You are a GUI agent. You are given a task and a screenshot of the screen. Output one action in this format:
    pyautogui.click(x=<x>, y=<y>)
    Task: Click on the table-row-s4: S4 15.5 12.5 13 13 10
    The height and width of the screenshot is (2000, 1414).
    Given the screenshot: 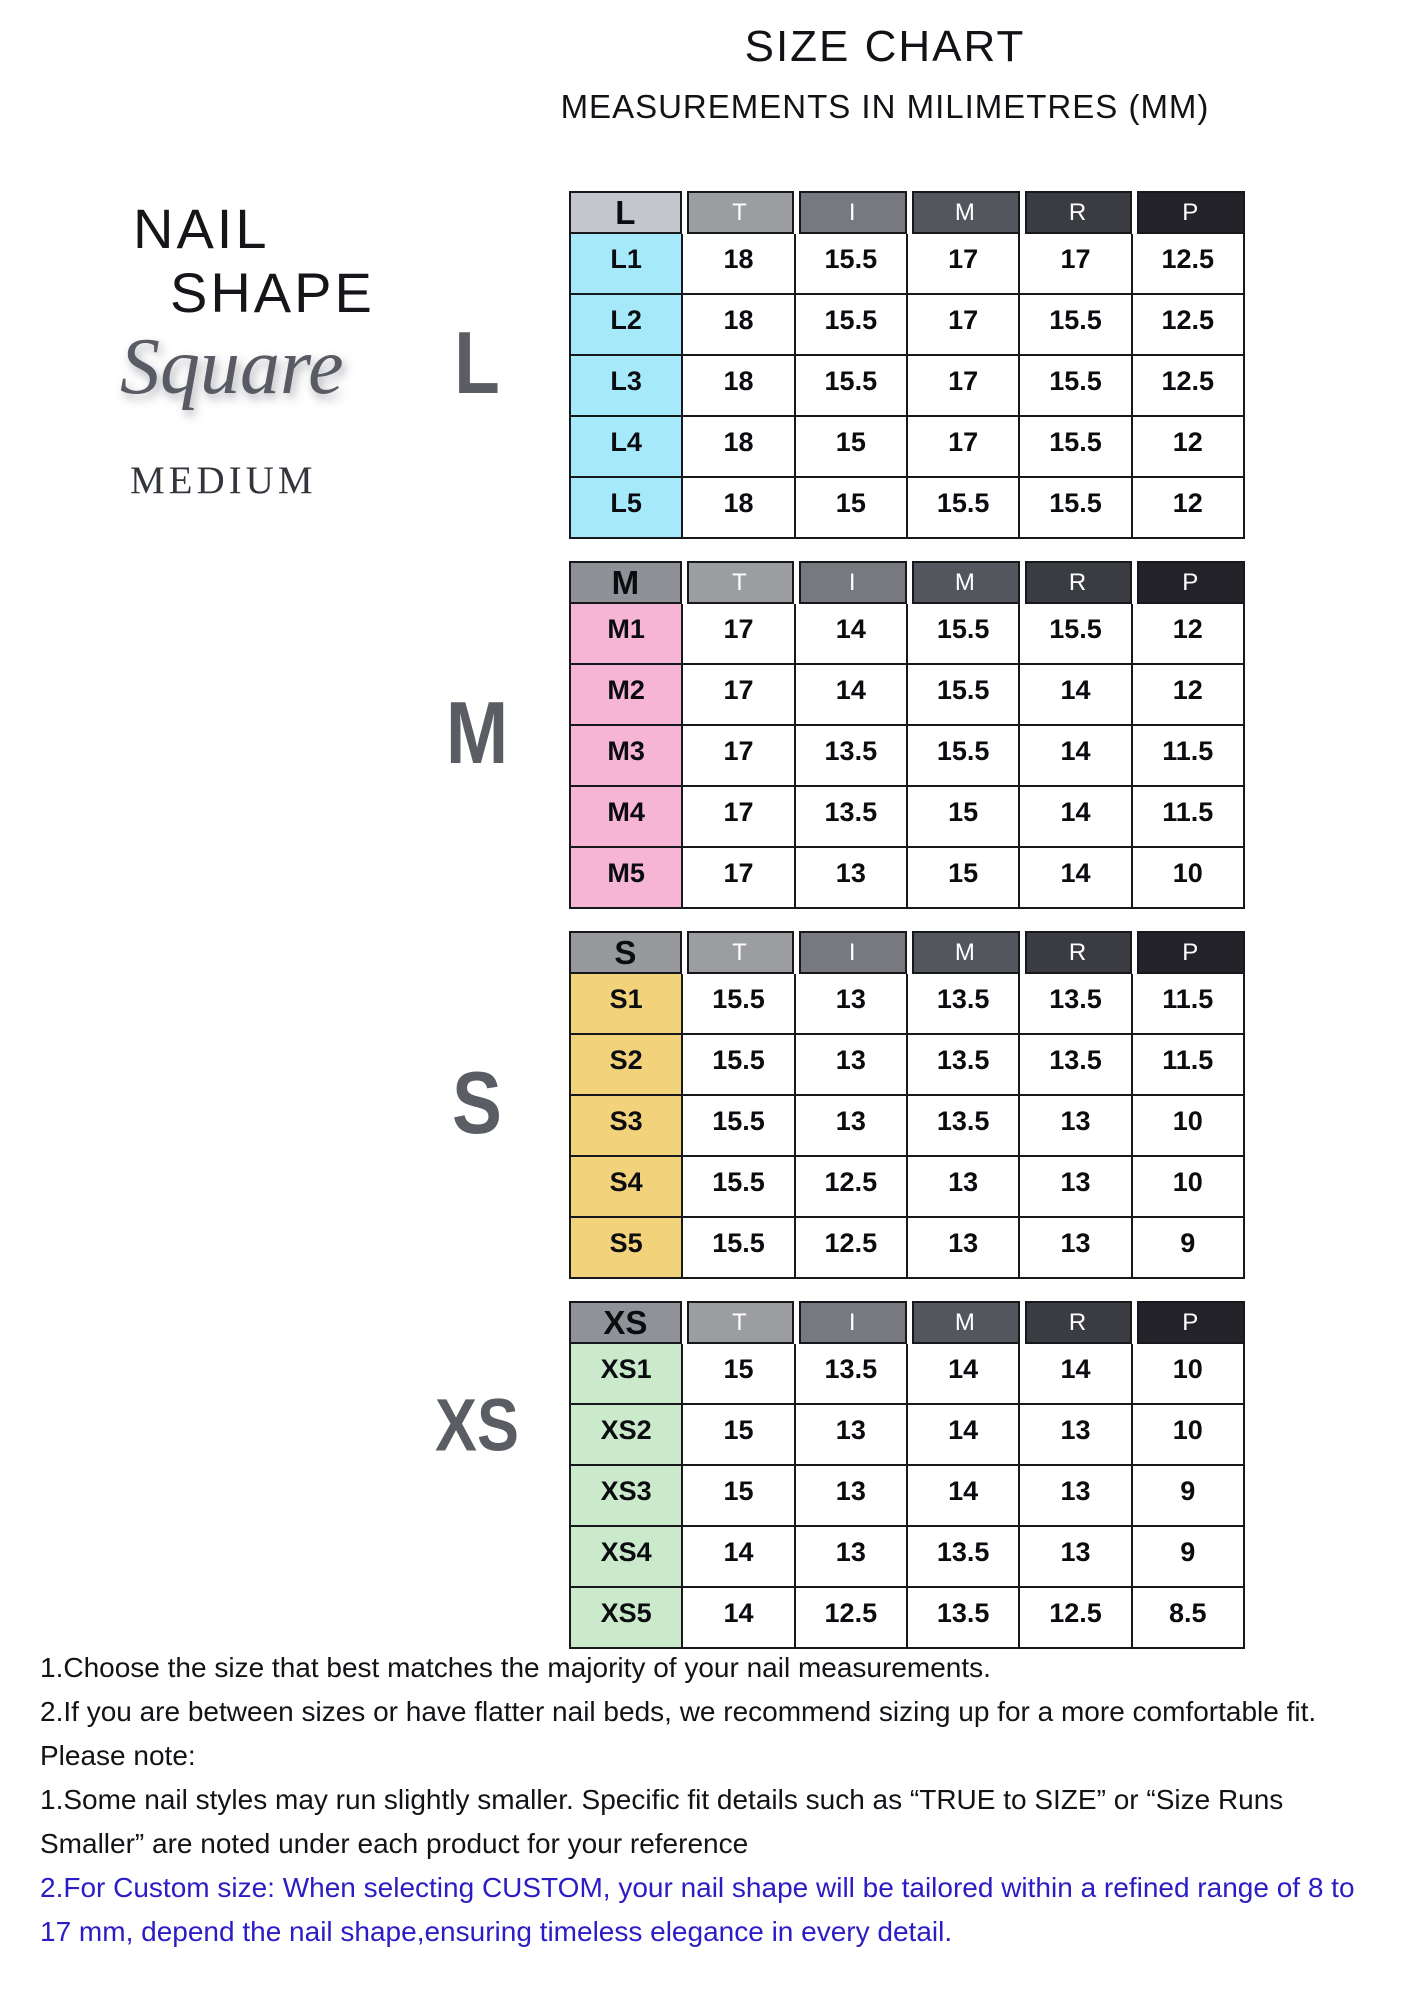 What is the action you would take?
    pyautogui.click(x=907, y=1185)
    